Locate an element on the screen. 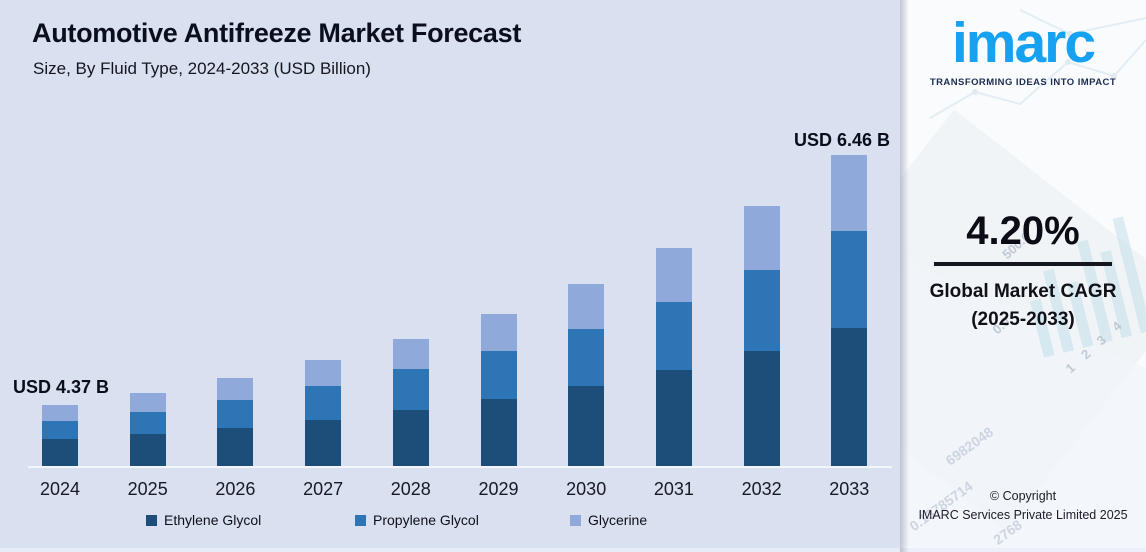 The height and width of the screenshot is (552, 1146). segment-propylene-glycol-2031 is located at coordinates (673, 336).